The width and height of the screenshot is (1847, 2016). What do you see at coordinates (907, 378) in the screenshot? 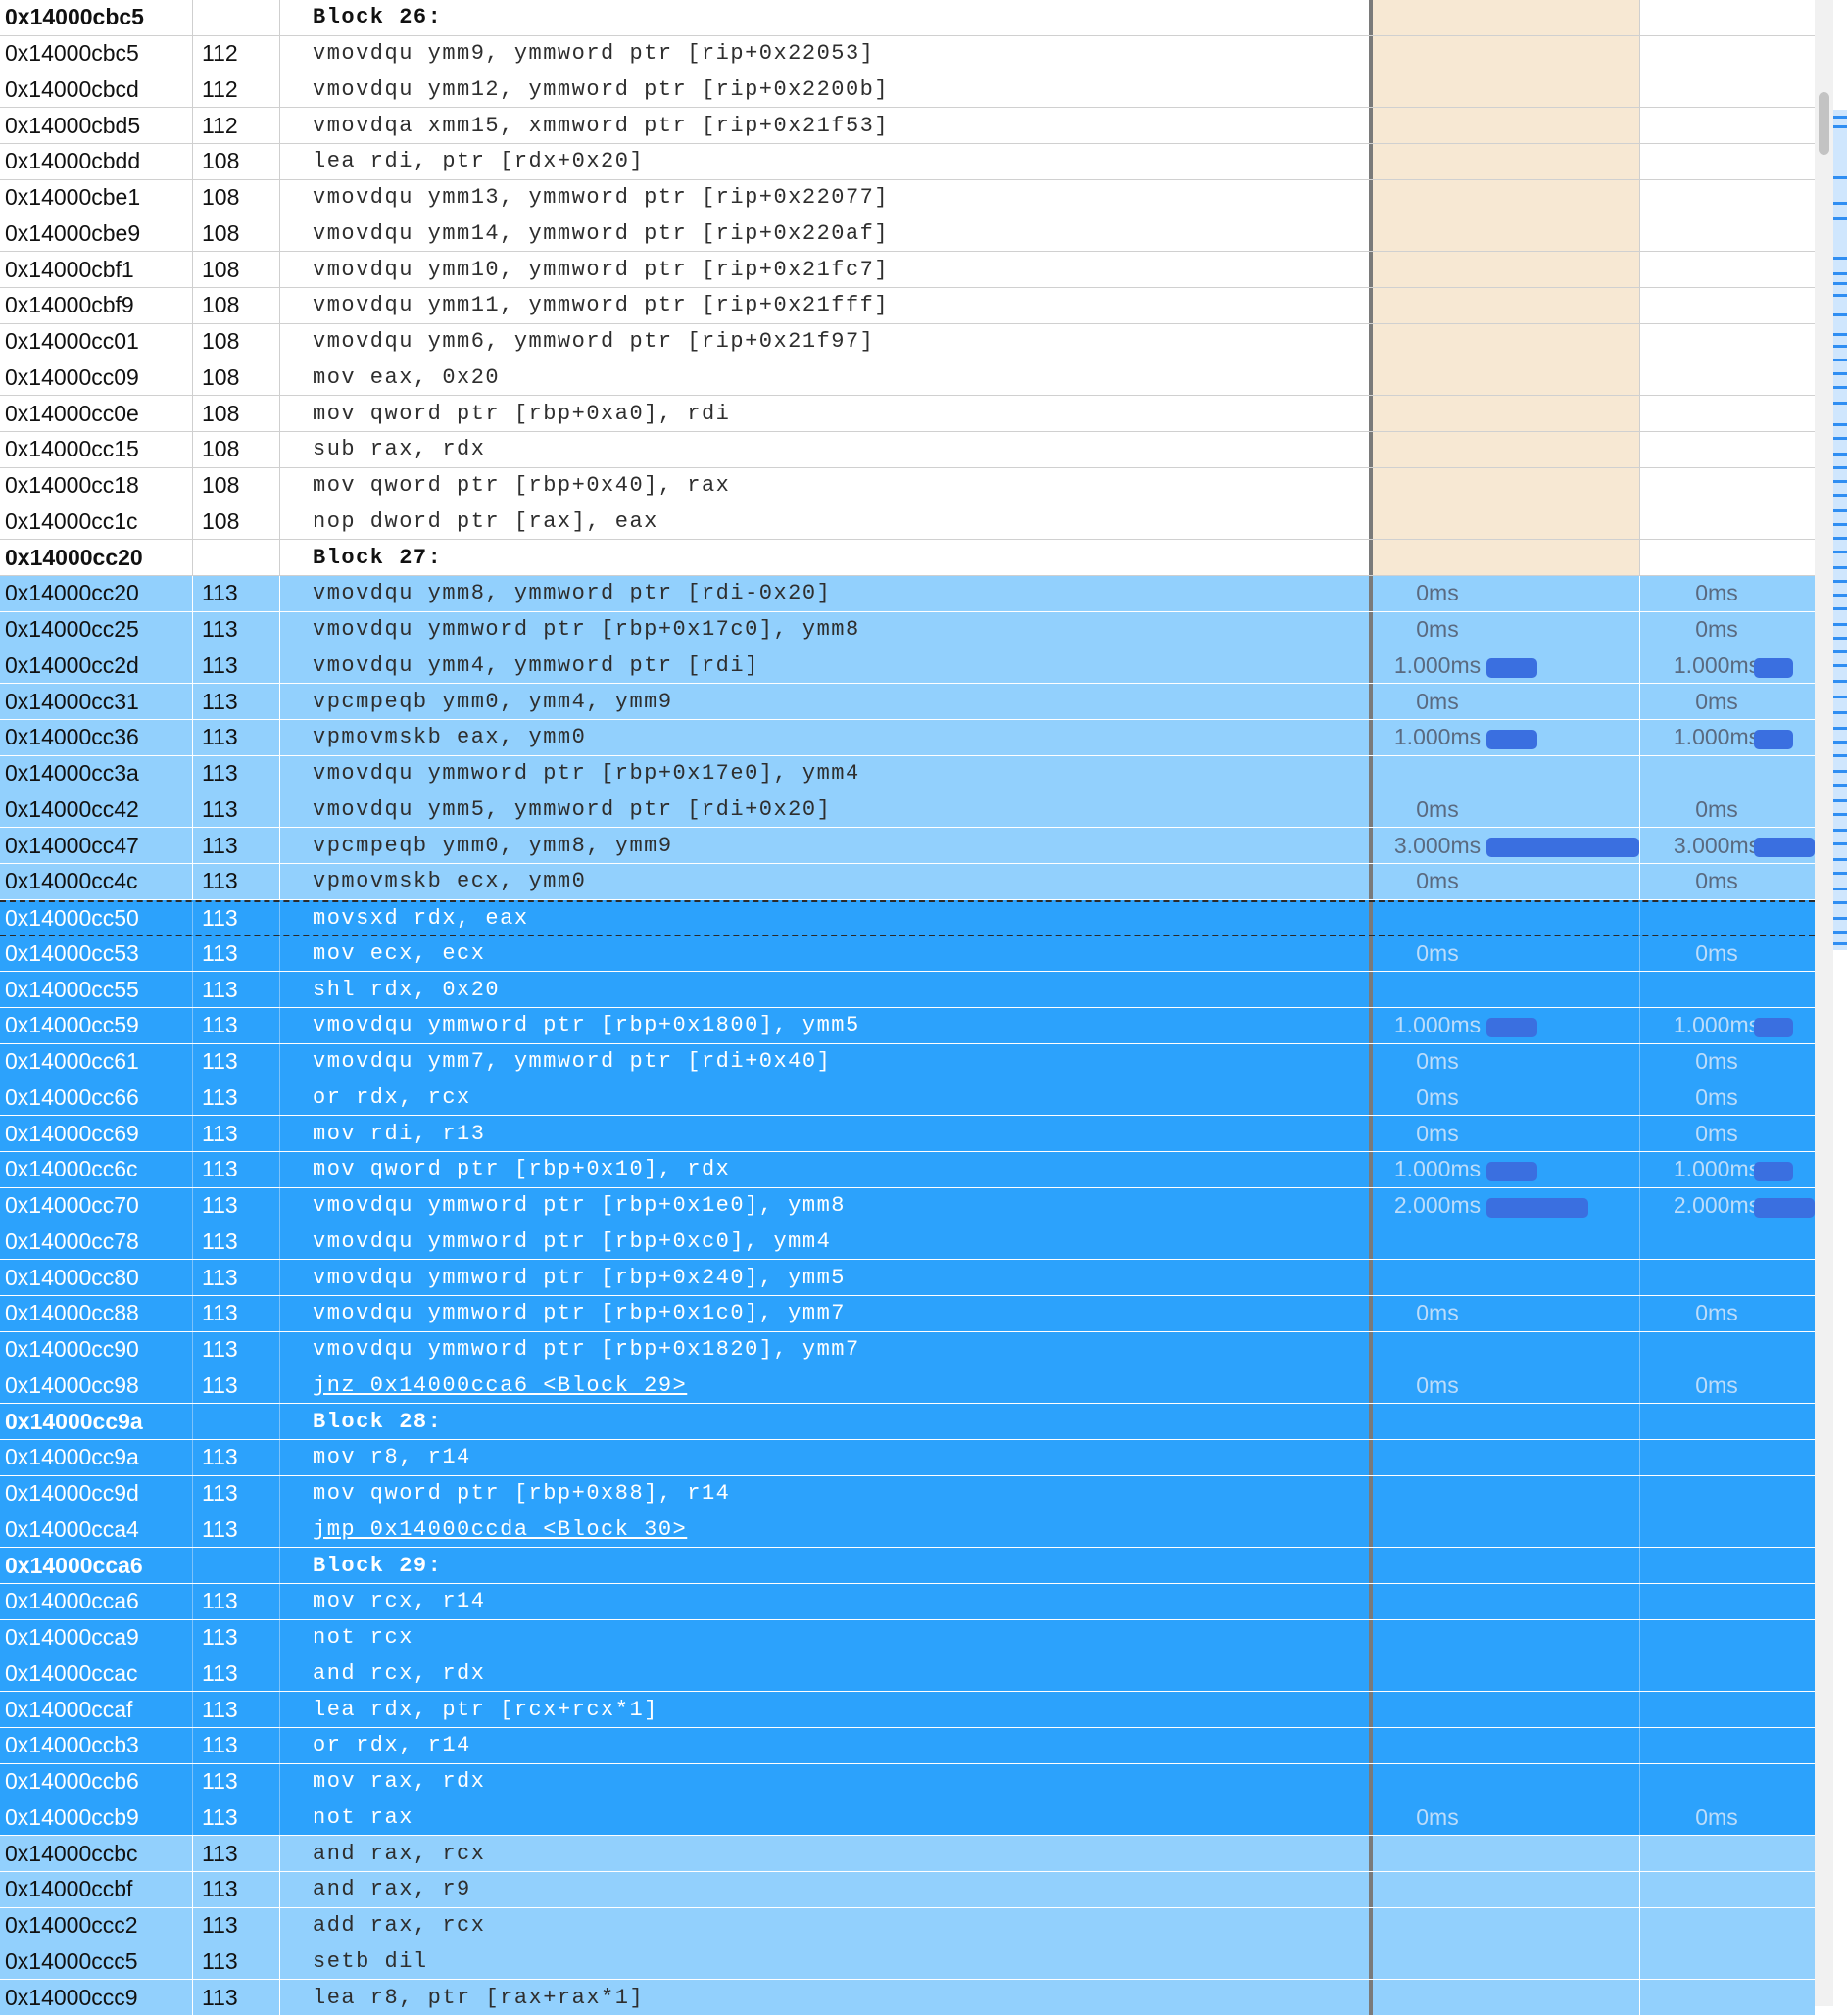
I see `instruction-row: 0x14000cc09 108 mov eax, 0x20` at bounding box center [907, 378].